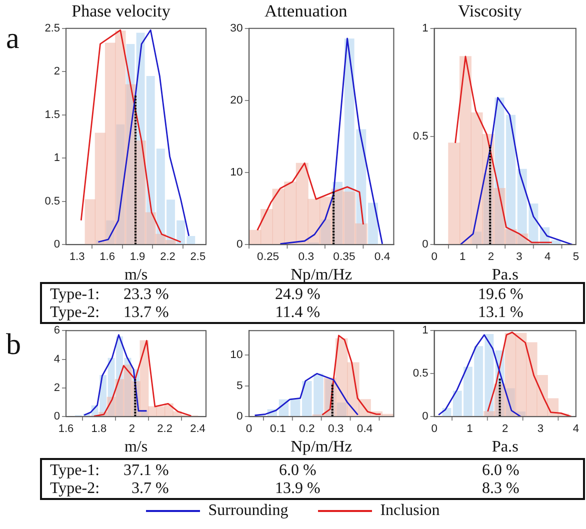 This screenshot has height=529, width=586. Describe the element at coordinates (149, 489) in the screenshot. I see `text: 3.7 %` at that location.